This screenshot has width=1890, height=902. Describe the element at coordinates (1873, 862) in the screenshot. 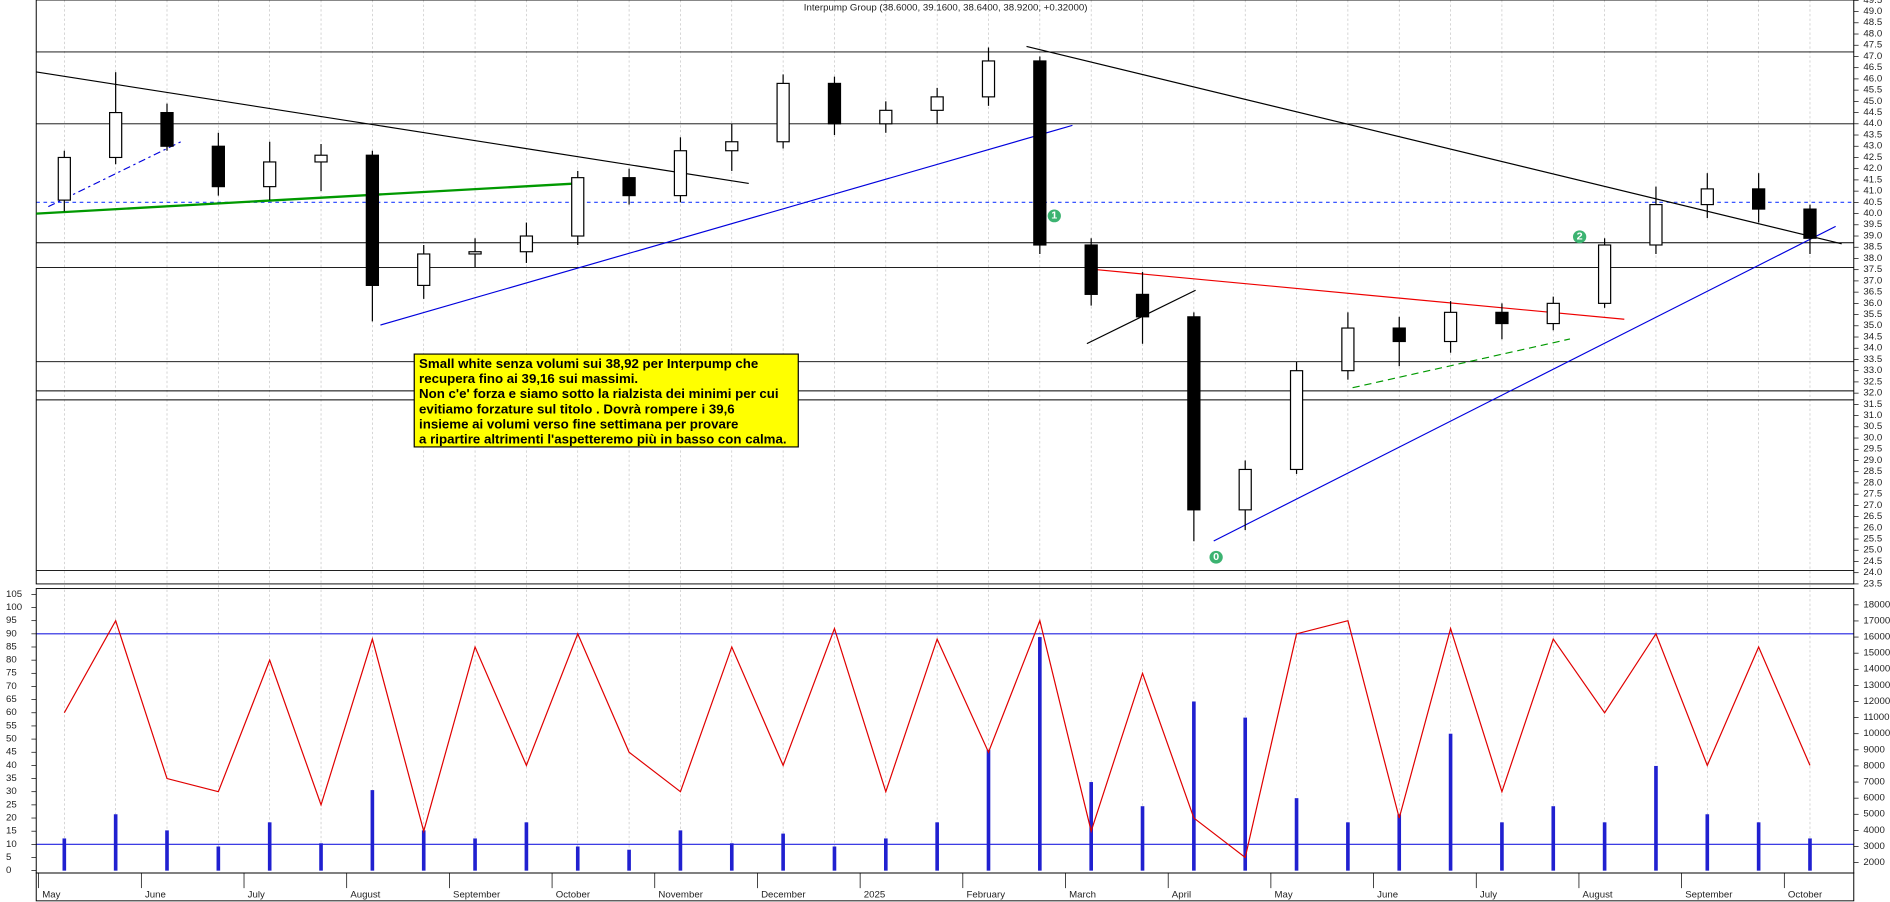

I see `volume-tick-label: 2000` at that location.